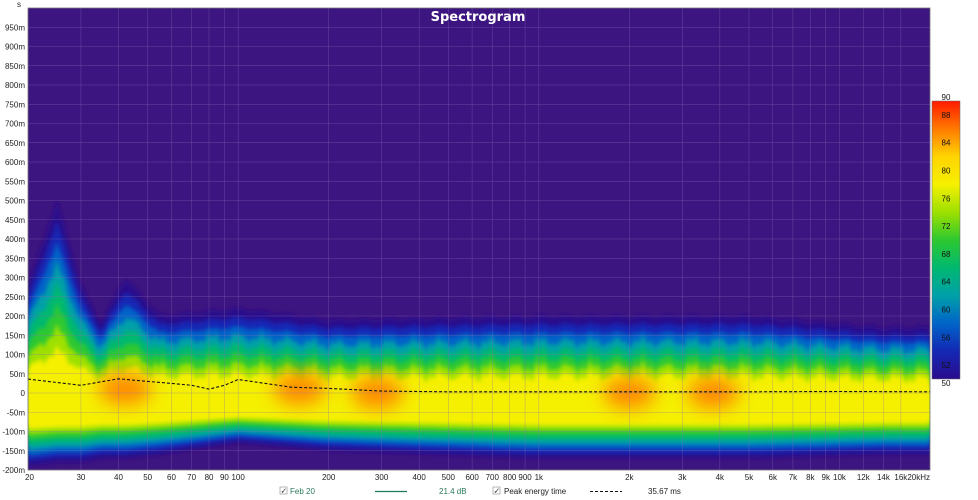  I want to click on x-tick-400: 400, so click(419, 477).